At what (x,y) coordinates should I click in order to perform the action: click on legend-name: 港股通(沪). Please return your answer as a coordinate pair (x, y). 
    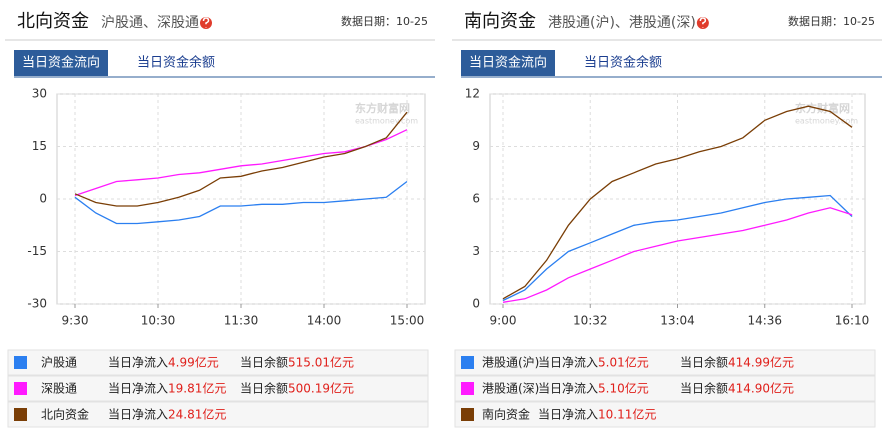
    Looking at the image, I should click on (510, 363).